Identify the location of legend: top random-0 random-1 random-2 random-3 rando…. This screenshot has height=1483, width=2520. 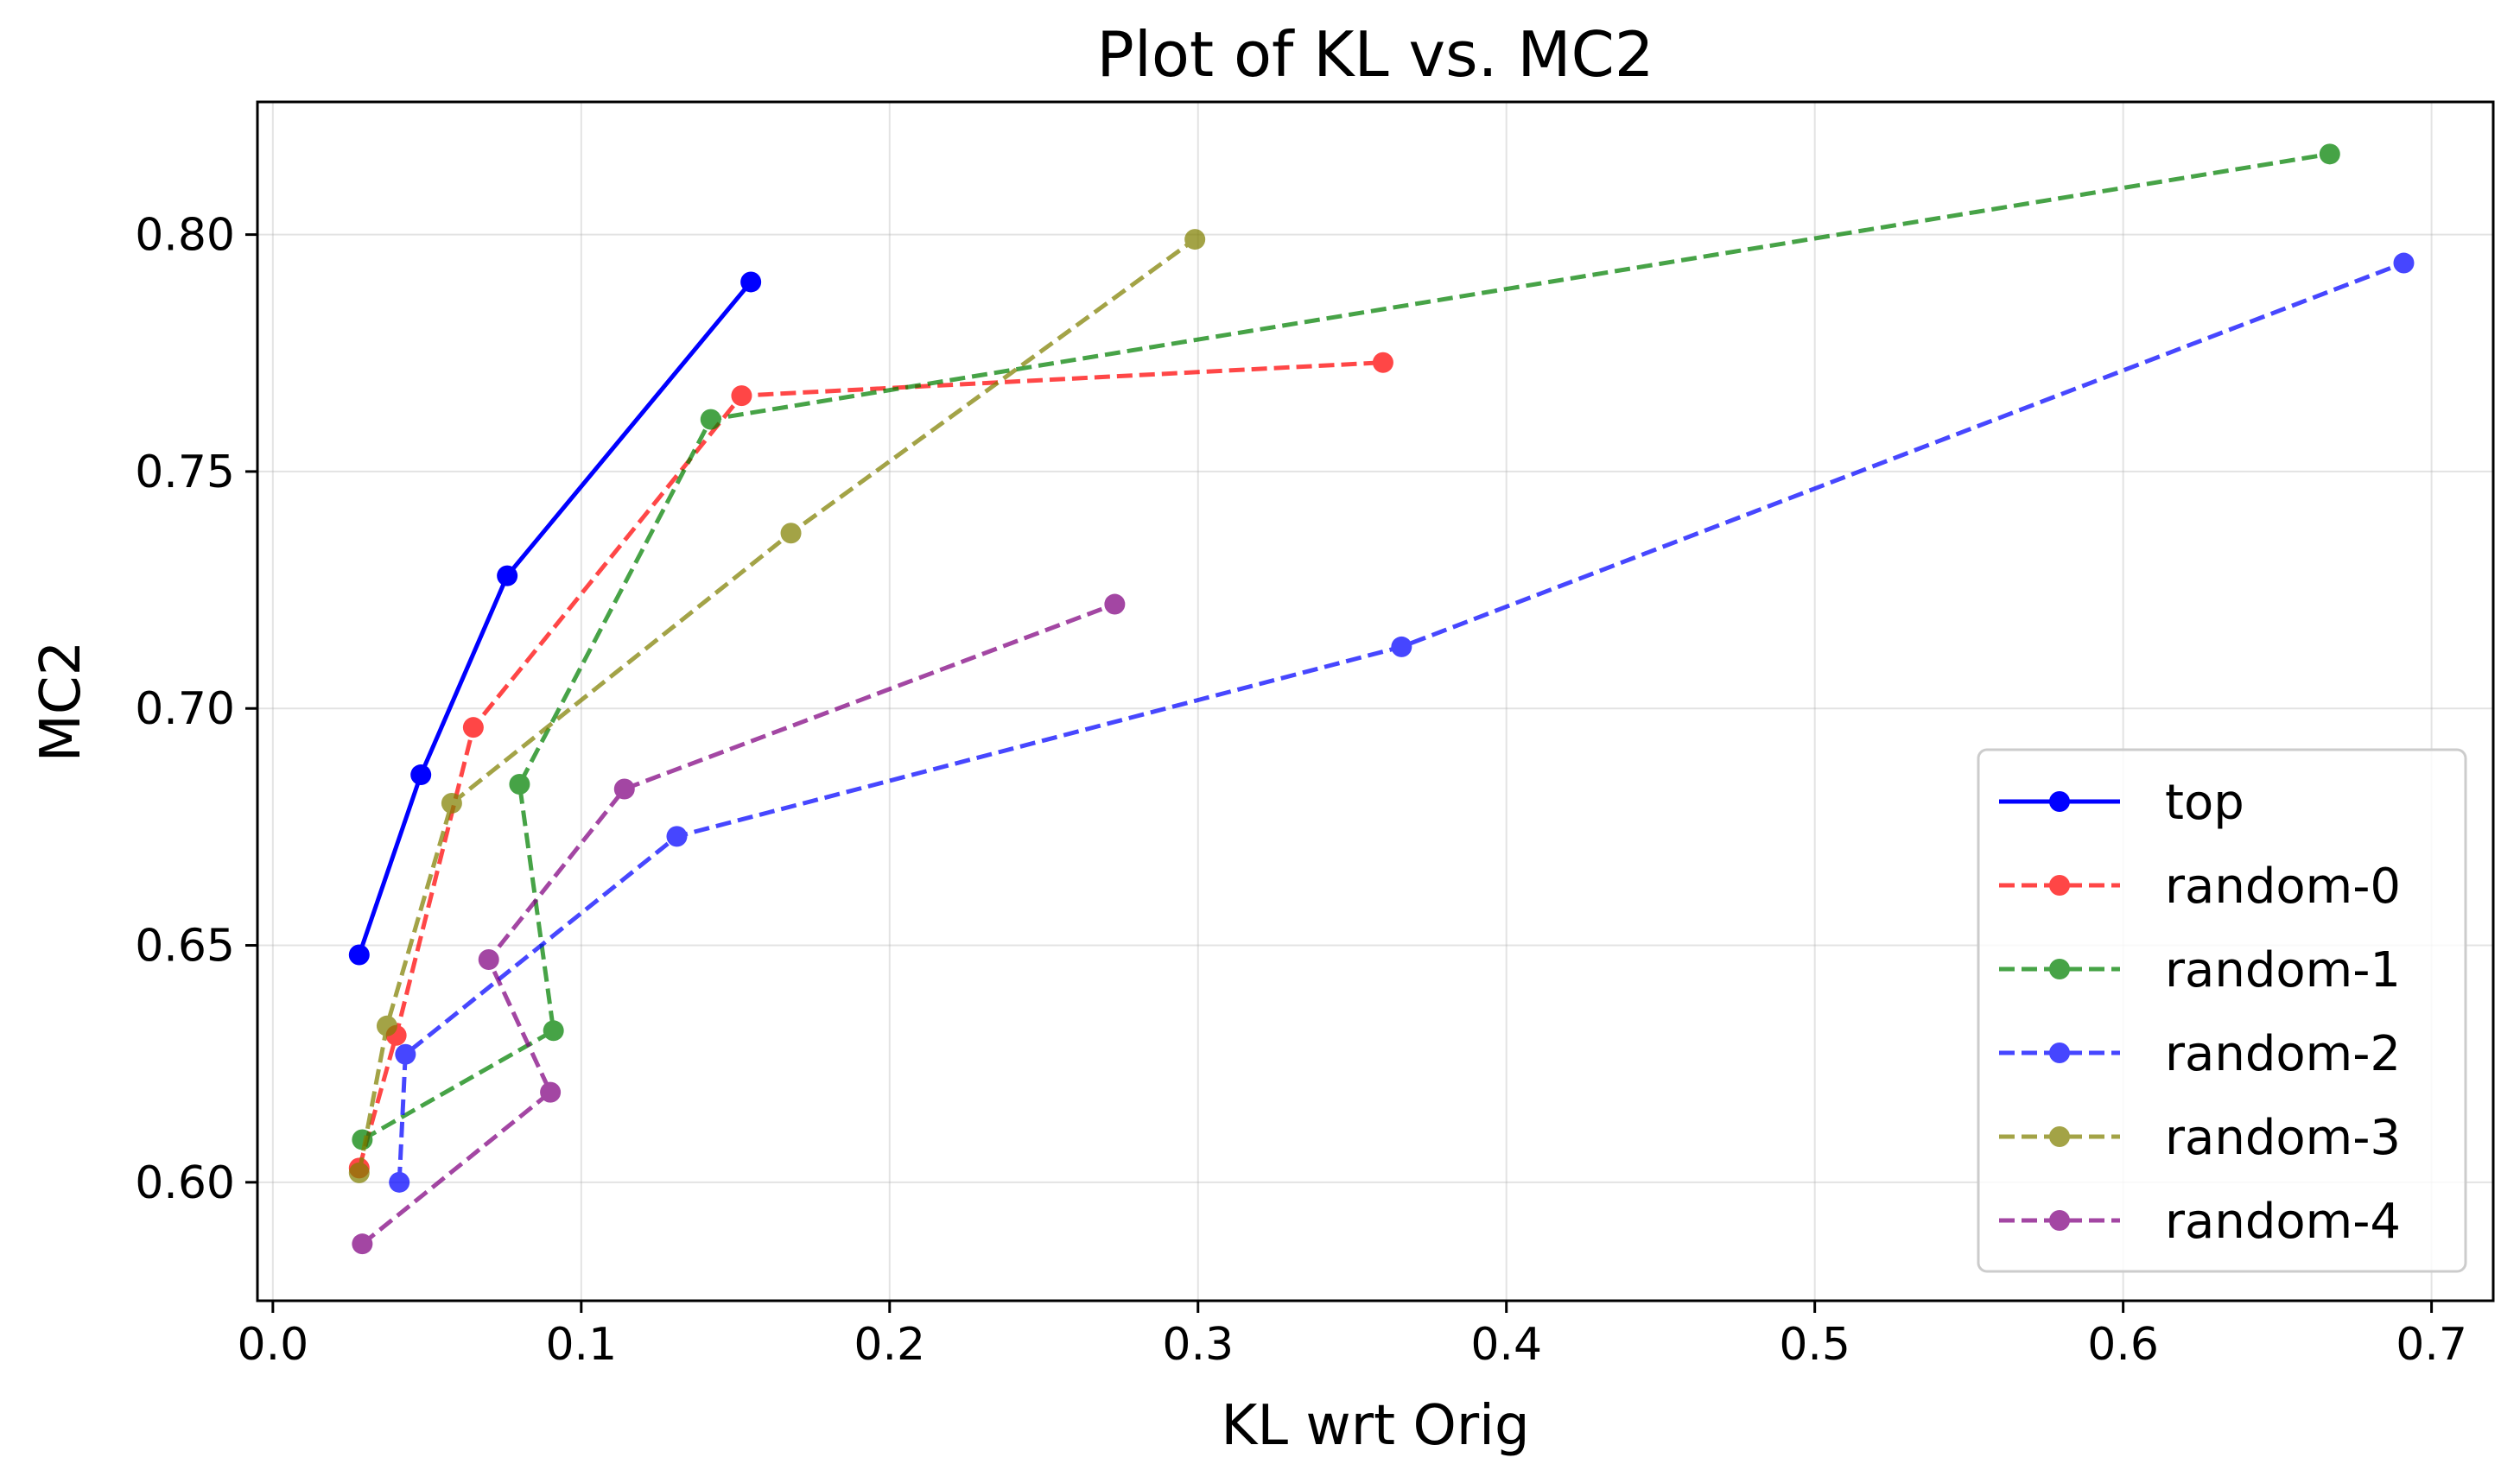
(2222, 1010).